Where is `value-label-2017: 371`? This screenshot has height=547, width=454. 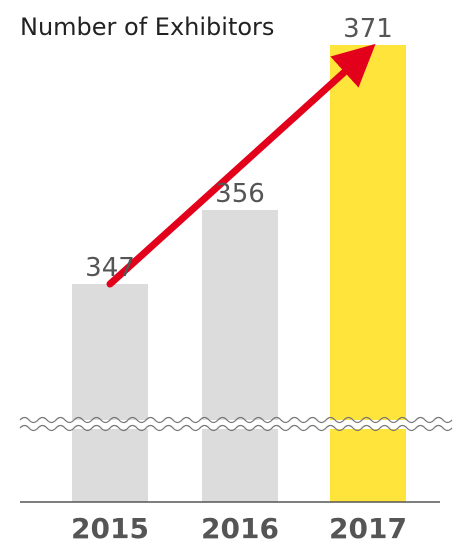 value-label-2017: 371 is located at coordinates (368, 29).